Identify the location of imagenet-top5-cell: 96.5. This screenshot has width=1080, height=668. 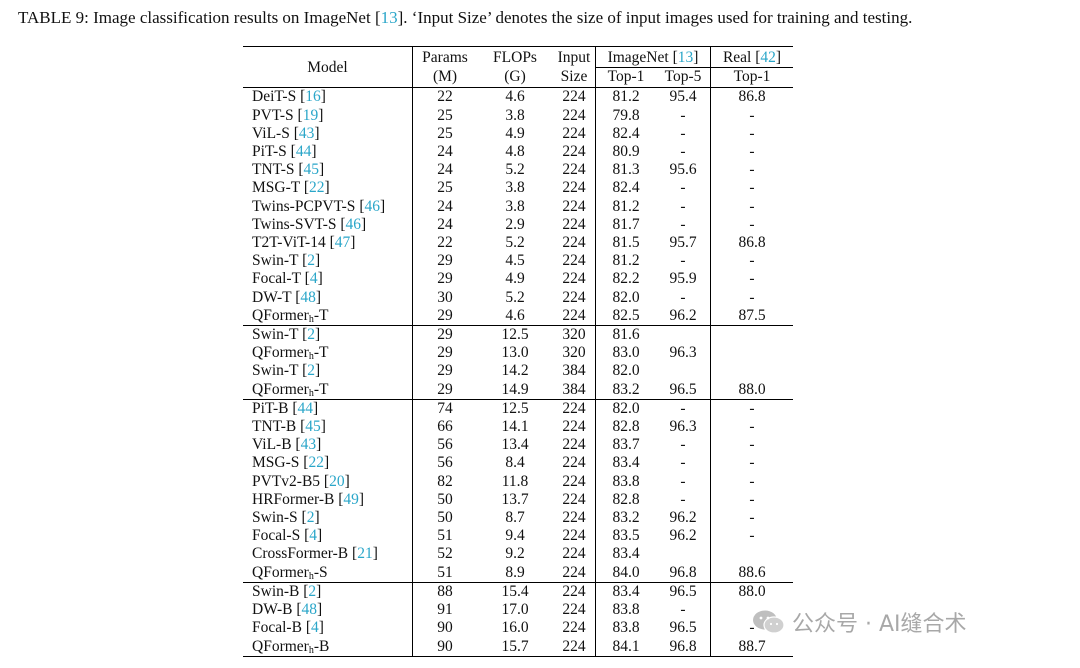
(683, 389).